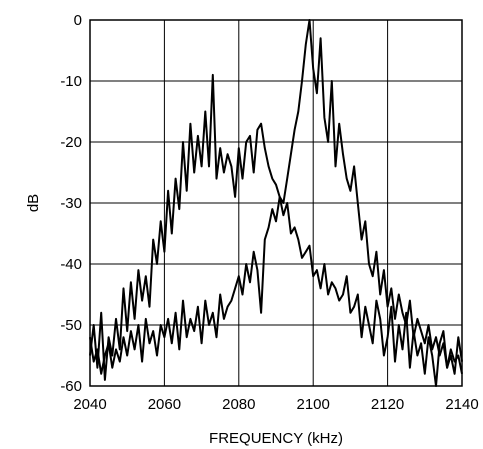 This screenshot has height=449, width=483. I want to click on x-tick-label: 2060, so click(164, 404).